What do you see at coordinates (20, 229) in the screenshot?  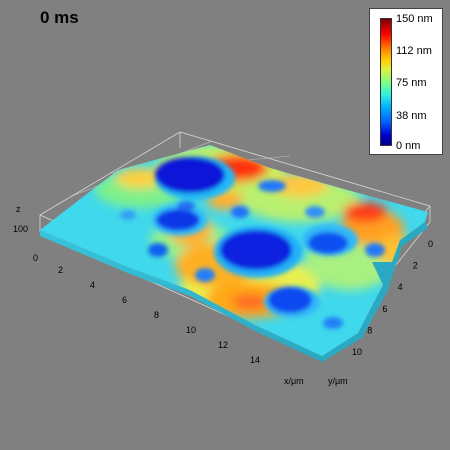 I see `z-tick-100: 100` at bounding box center [20, 229].